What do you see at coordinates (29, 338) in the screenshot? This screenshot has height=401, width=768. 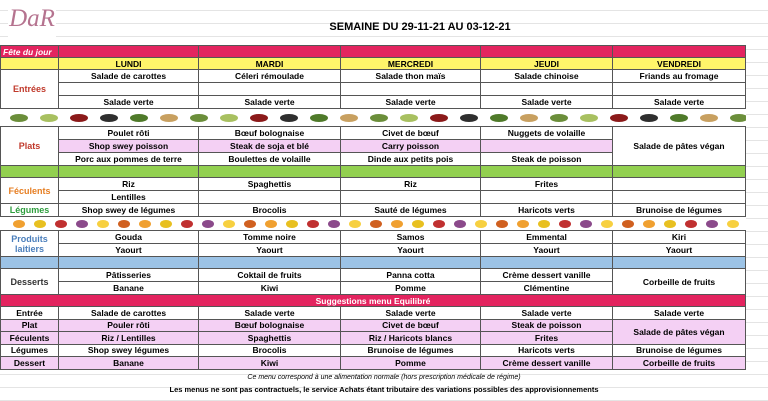 I see `row-label: Féculents` at bounding box center [29, 338].